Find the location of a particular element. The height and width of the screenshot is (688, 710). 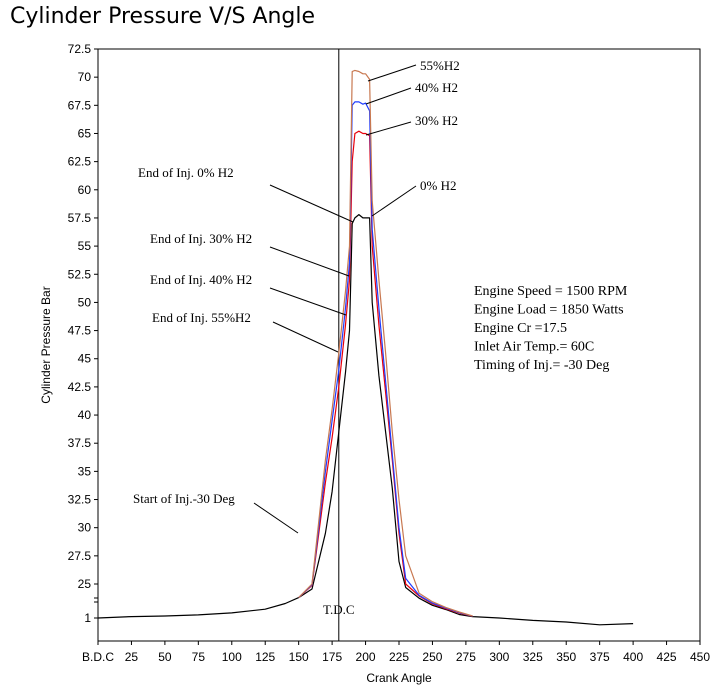

x-tick-label: 250 is located at coordinates (432, 657).